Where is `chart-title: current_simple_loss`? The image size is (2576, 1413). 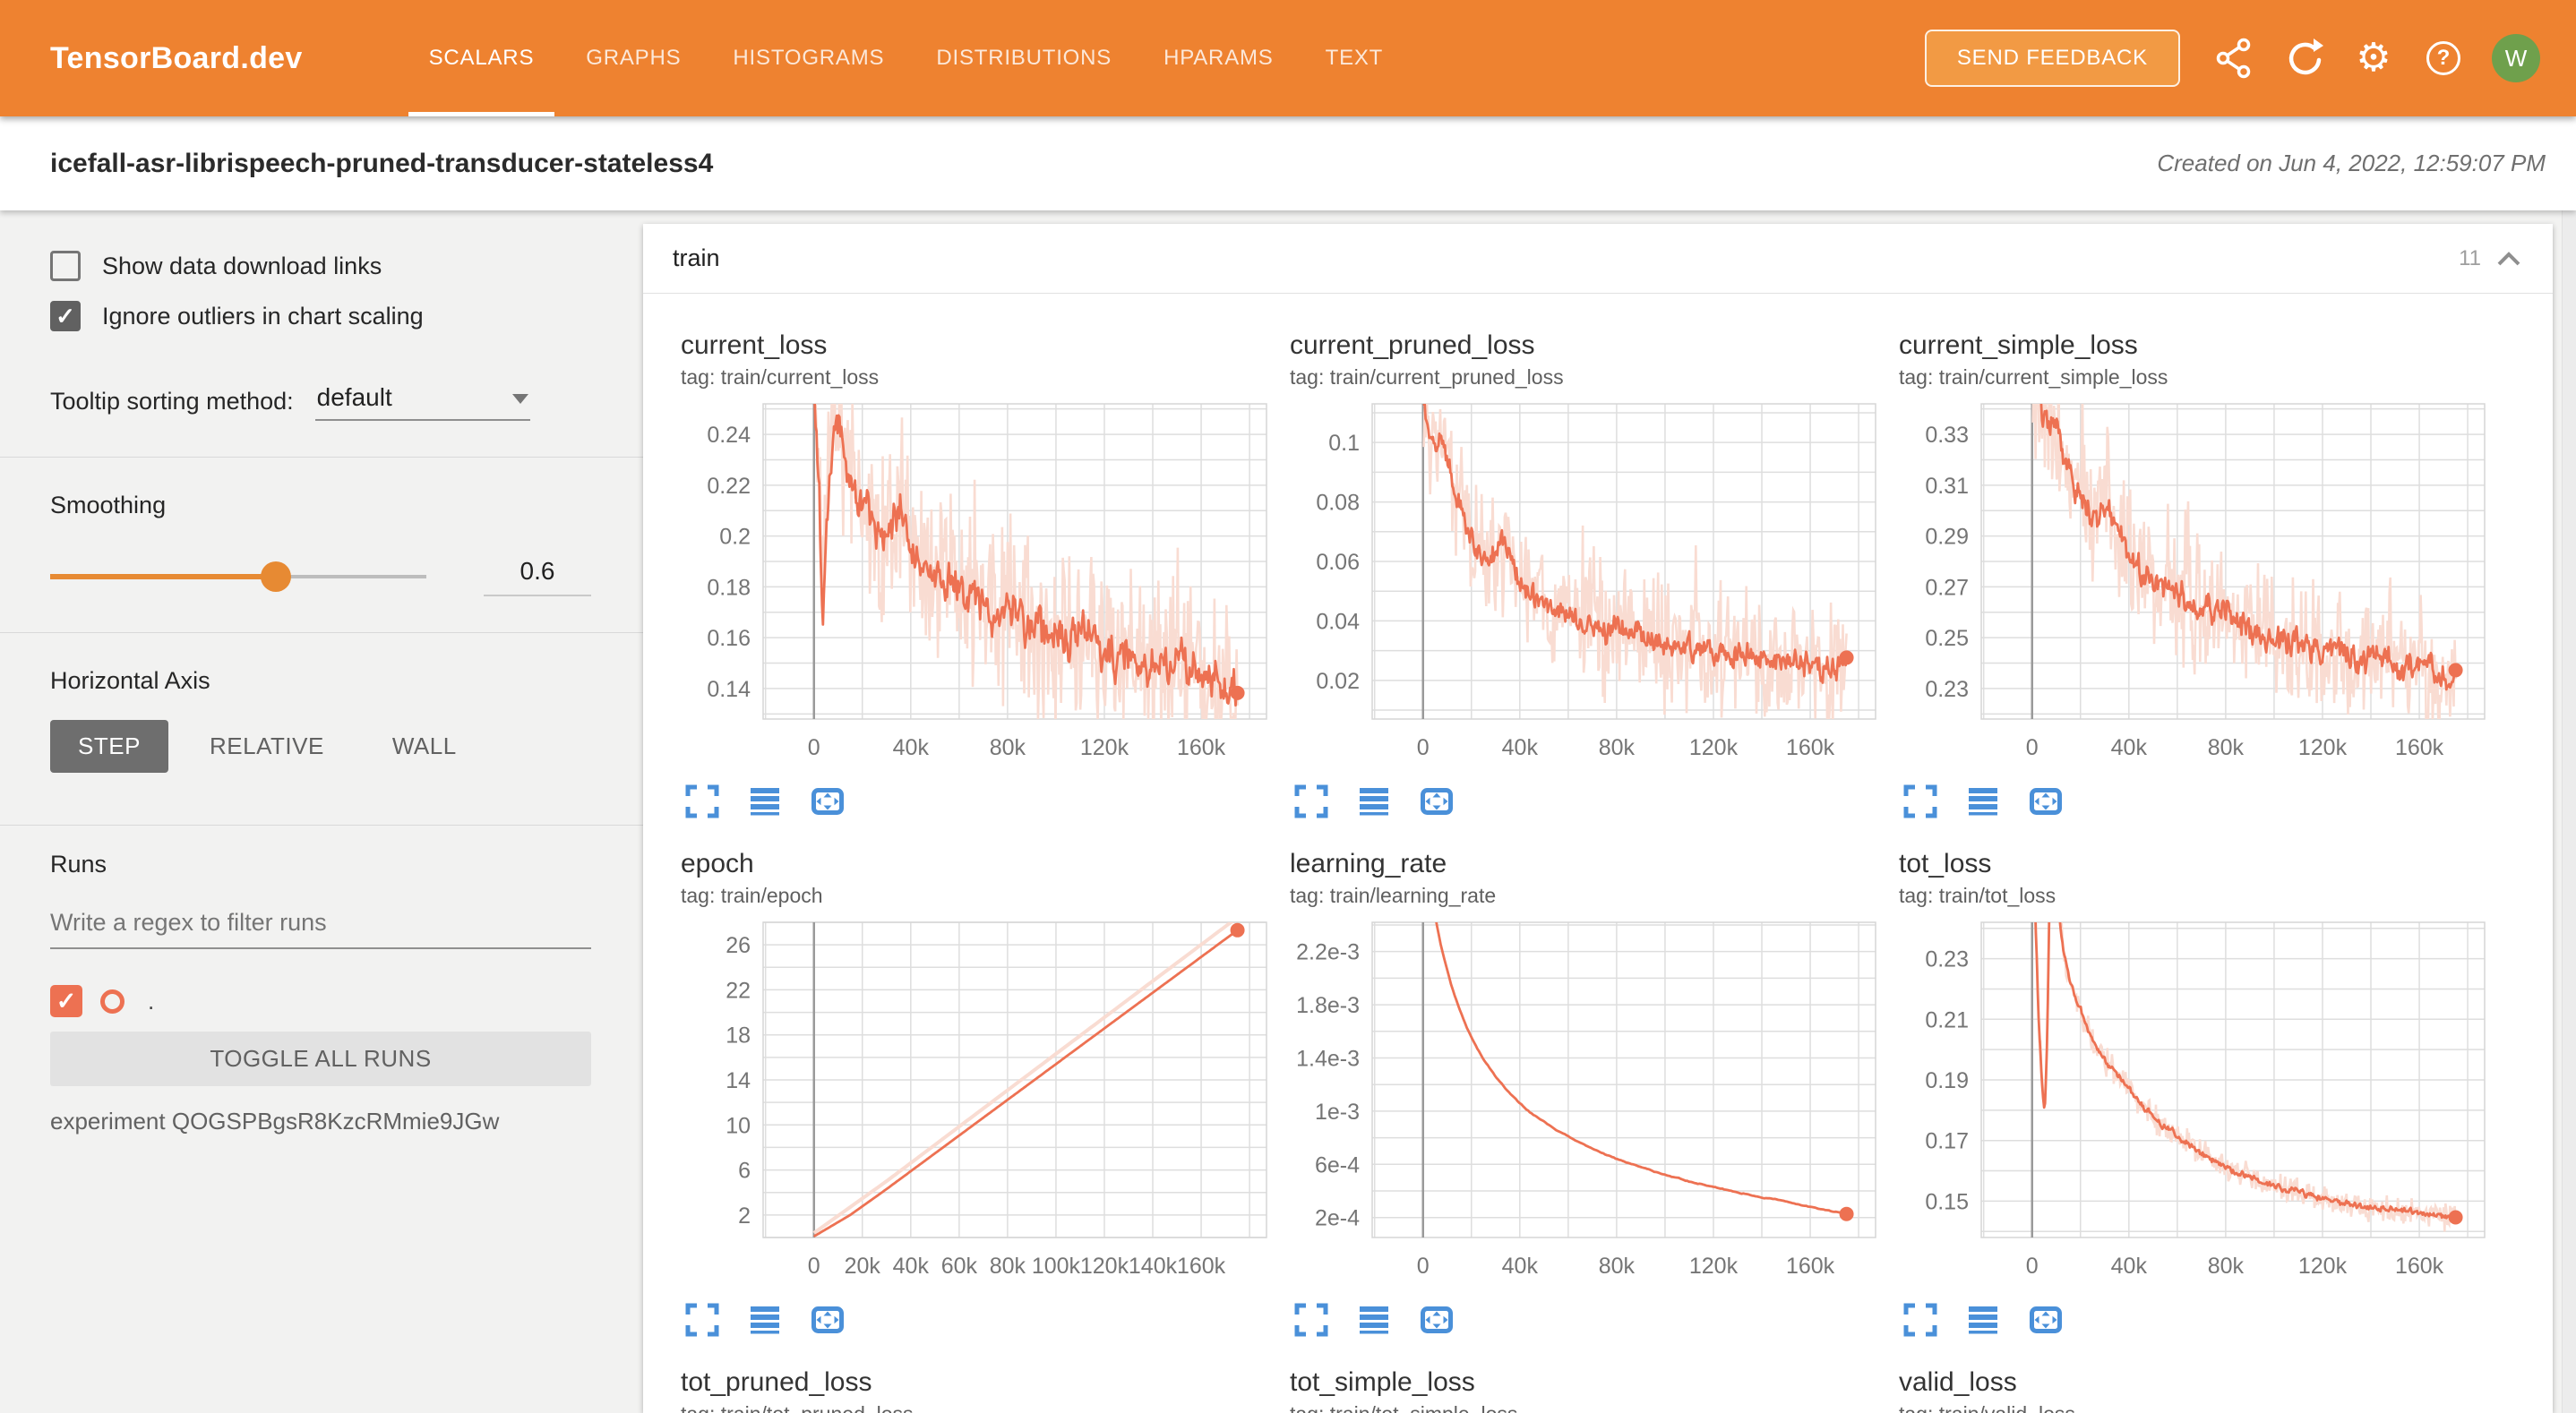
chart-title: current_simple_loss is located at coordinates (2018, 345).